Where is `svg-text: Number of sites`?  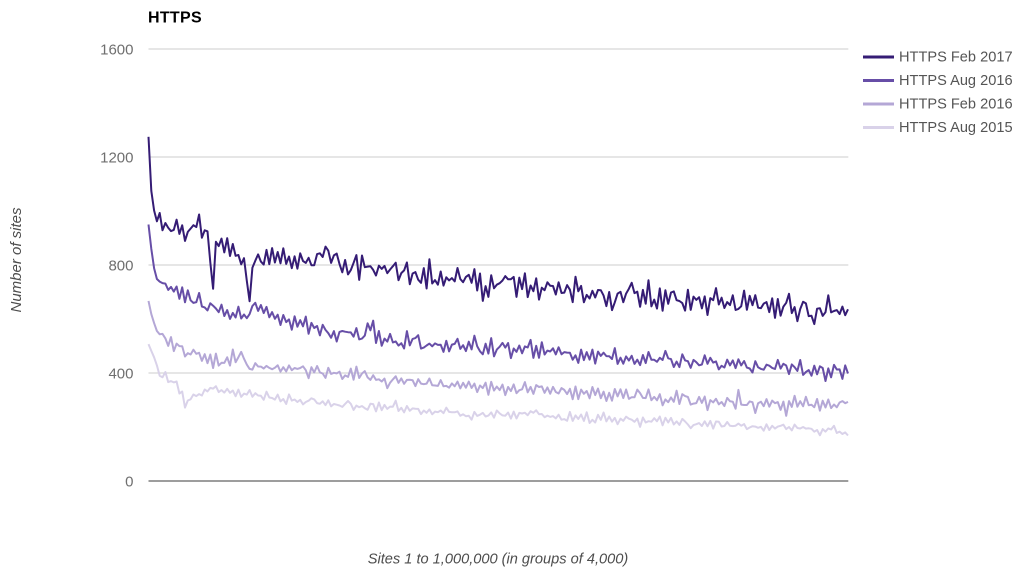
svg-text: Number of sites is located at coordinates (16, 260).